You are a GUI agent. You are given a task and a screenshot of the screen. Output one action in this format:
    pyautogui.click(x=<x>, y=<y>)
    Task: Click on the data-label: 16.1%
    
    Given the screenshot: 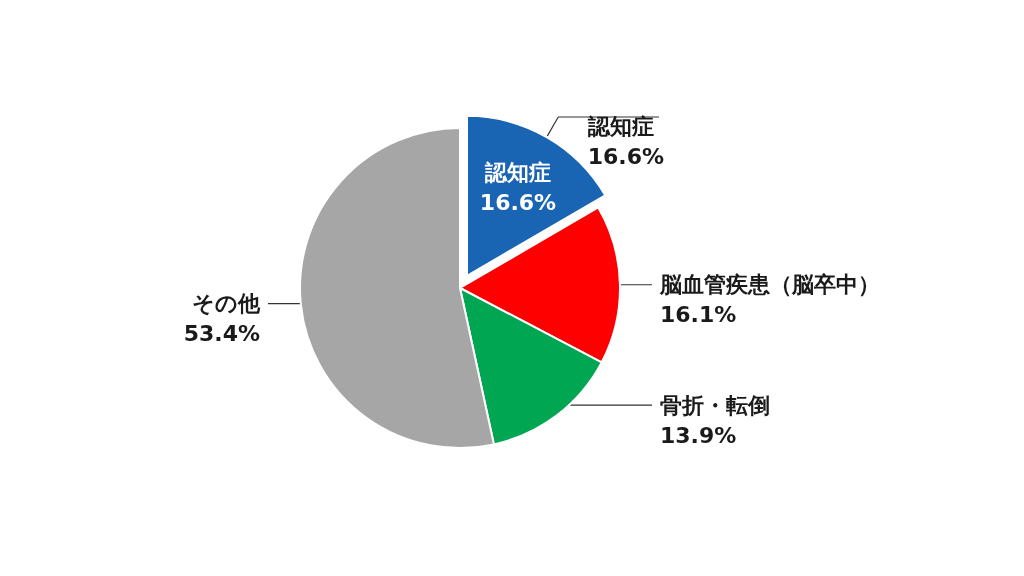 What is the action you would take?
    pyautogui.click(x=698, y=315)
    